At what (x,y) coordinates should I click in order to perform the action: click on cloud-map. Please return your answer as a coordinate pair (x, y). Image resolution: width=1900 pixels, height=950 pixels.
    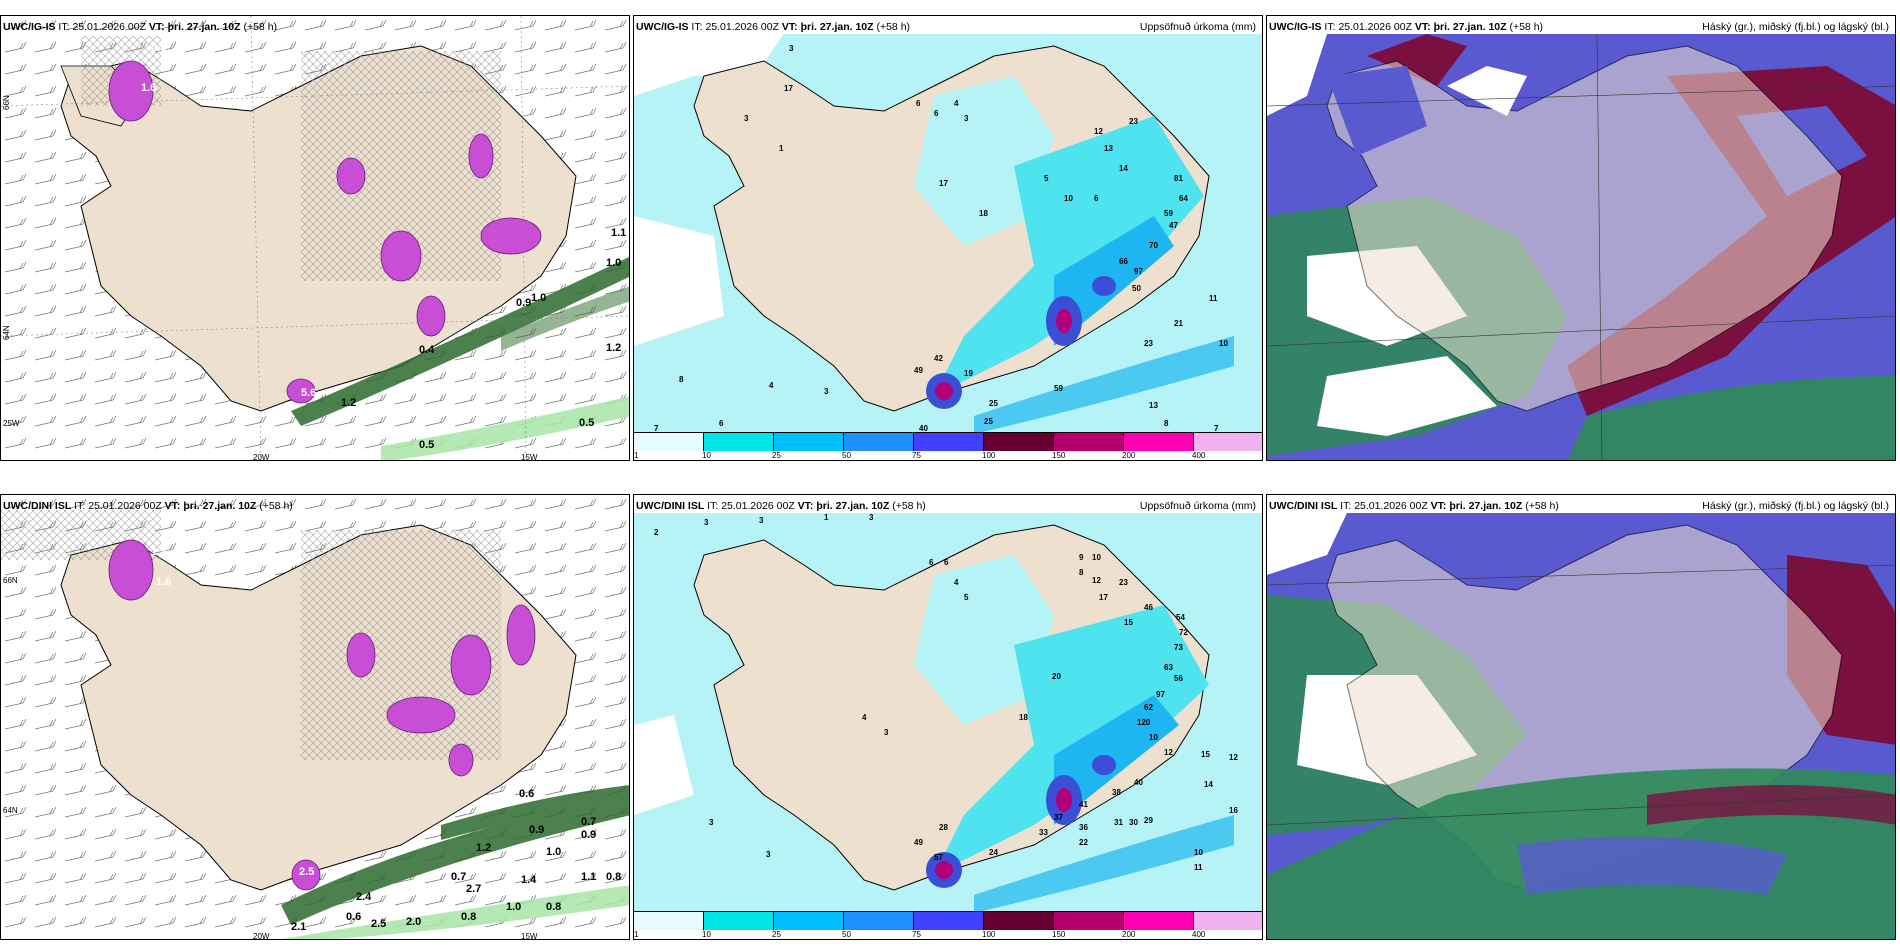
    Looking at the image, I should click on (1581, 246).